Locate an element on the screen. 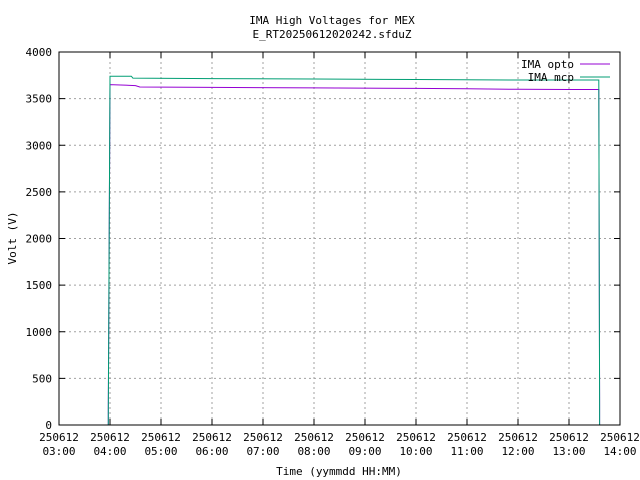 The height and width of the screenshot is (480, 640). y-tick-label: 1000 is located at coordinates (39, 332).